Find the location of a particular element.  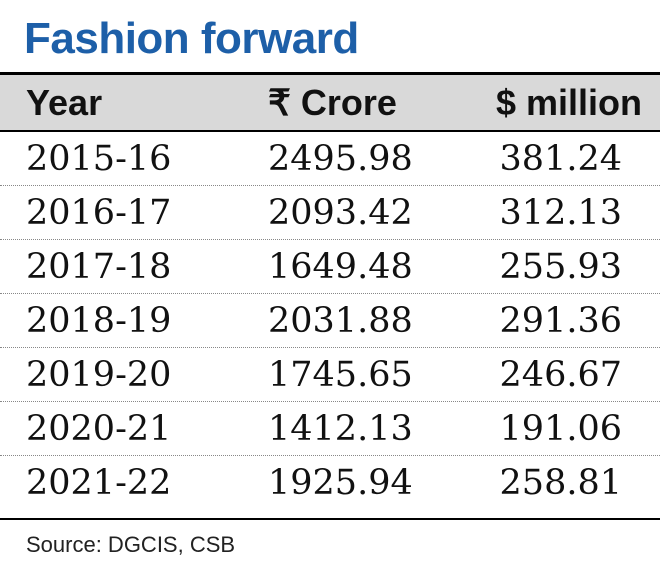

cell-usd-million: 312.13 is located at coordinates (560, 213).